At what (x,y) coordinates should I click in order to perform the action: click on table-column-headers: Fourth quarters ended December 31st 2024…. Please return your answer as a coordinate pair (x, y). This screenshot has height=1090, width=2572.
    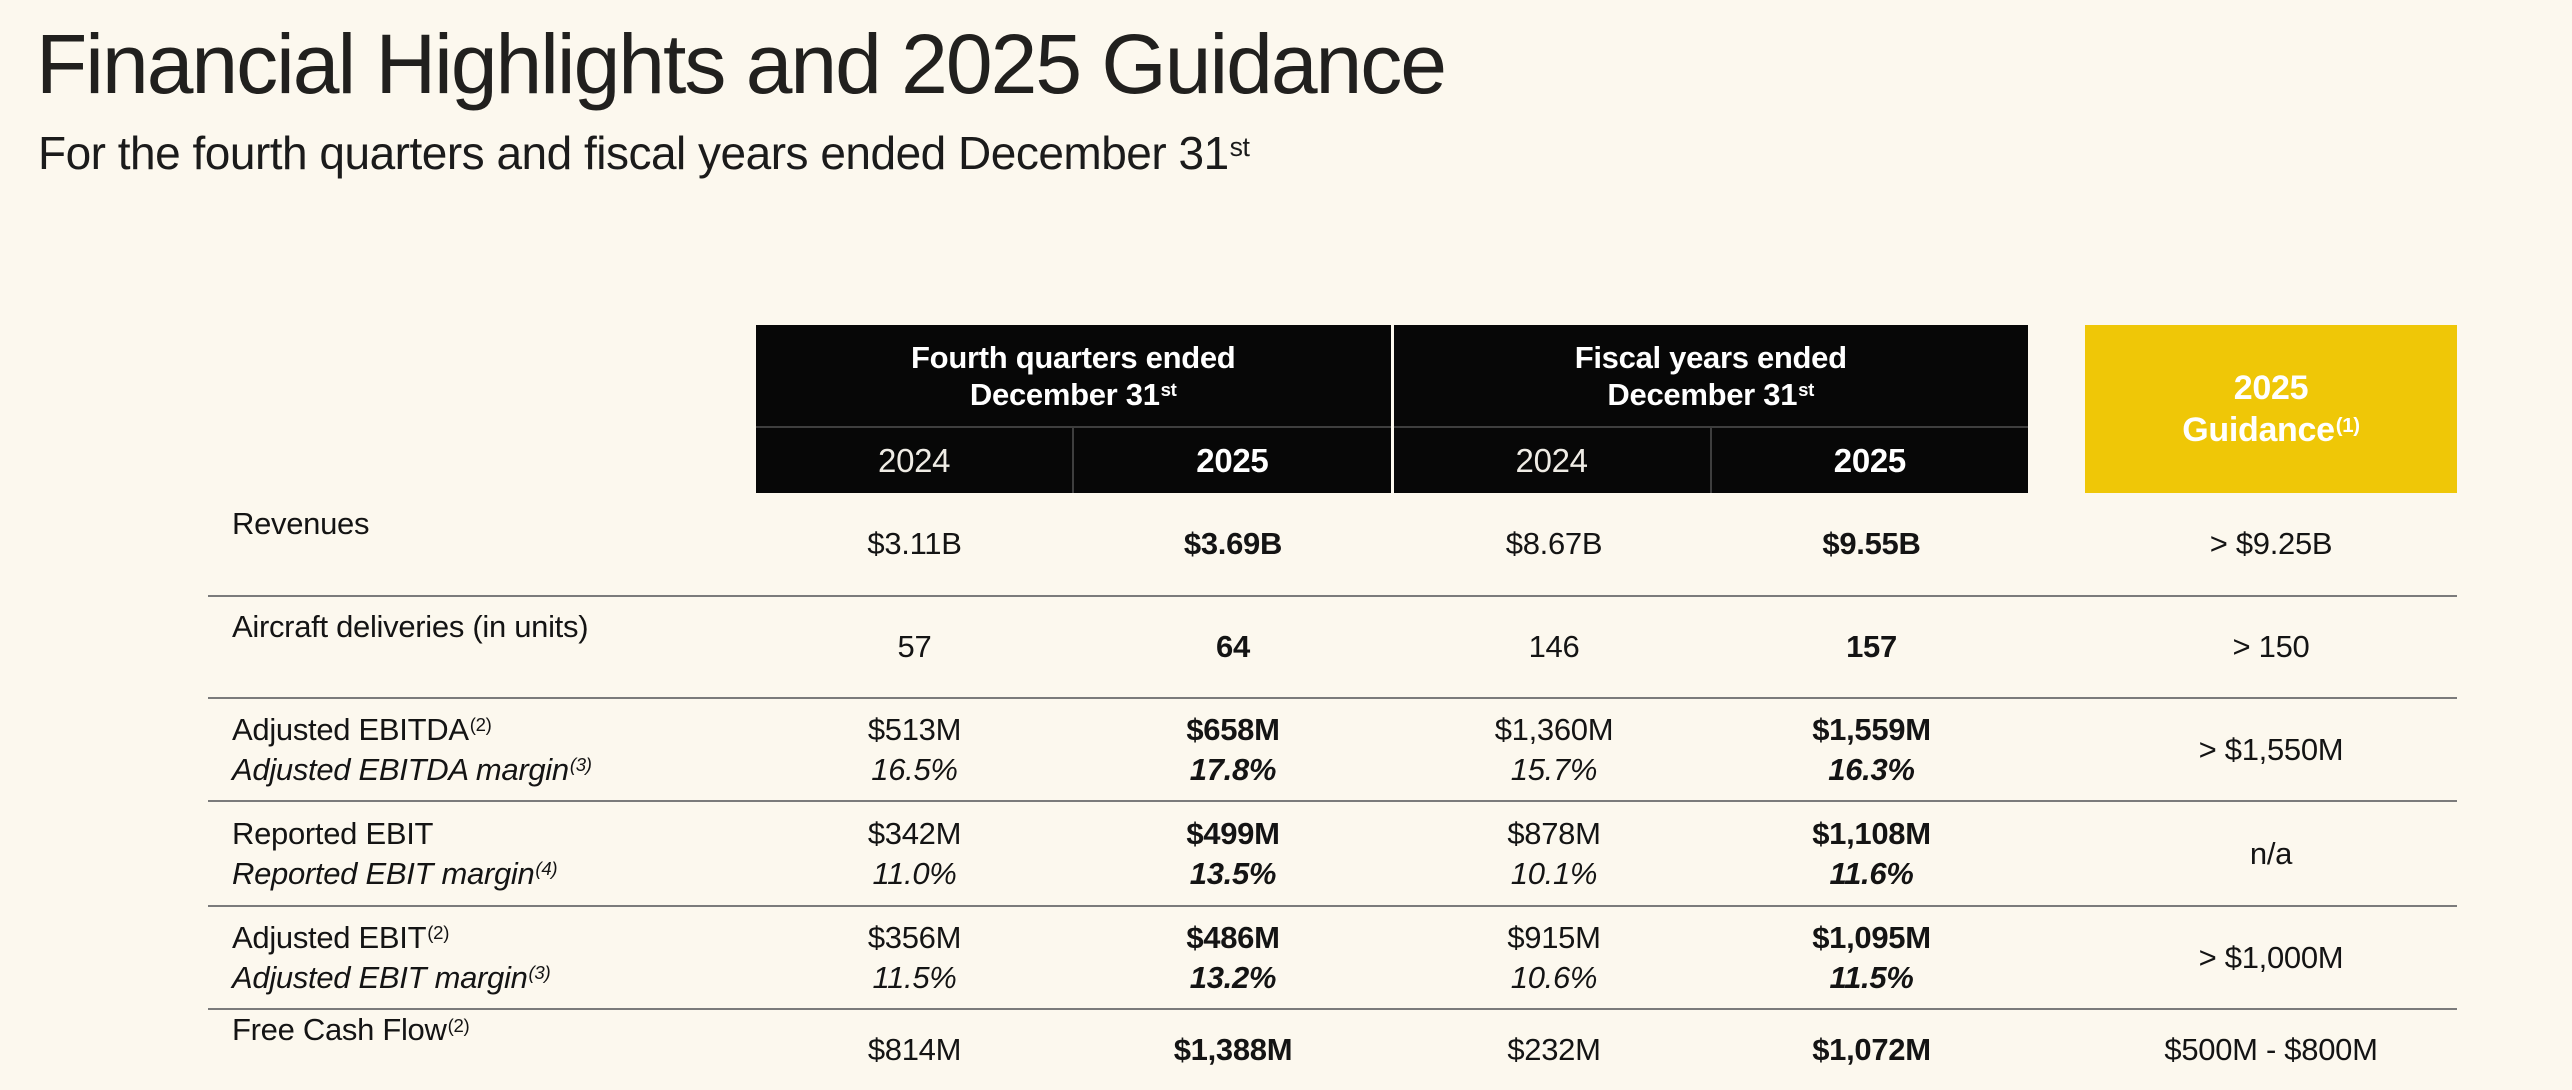
    Looking at the image, I should click on (1392, 409).